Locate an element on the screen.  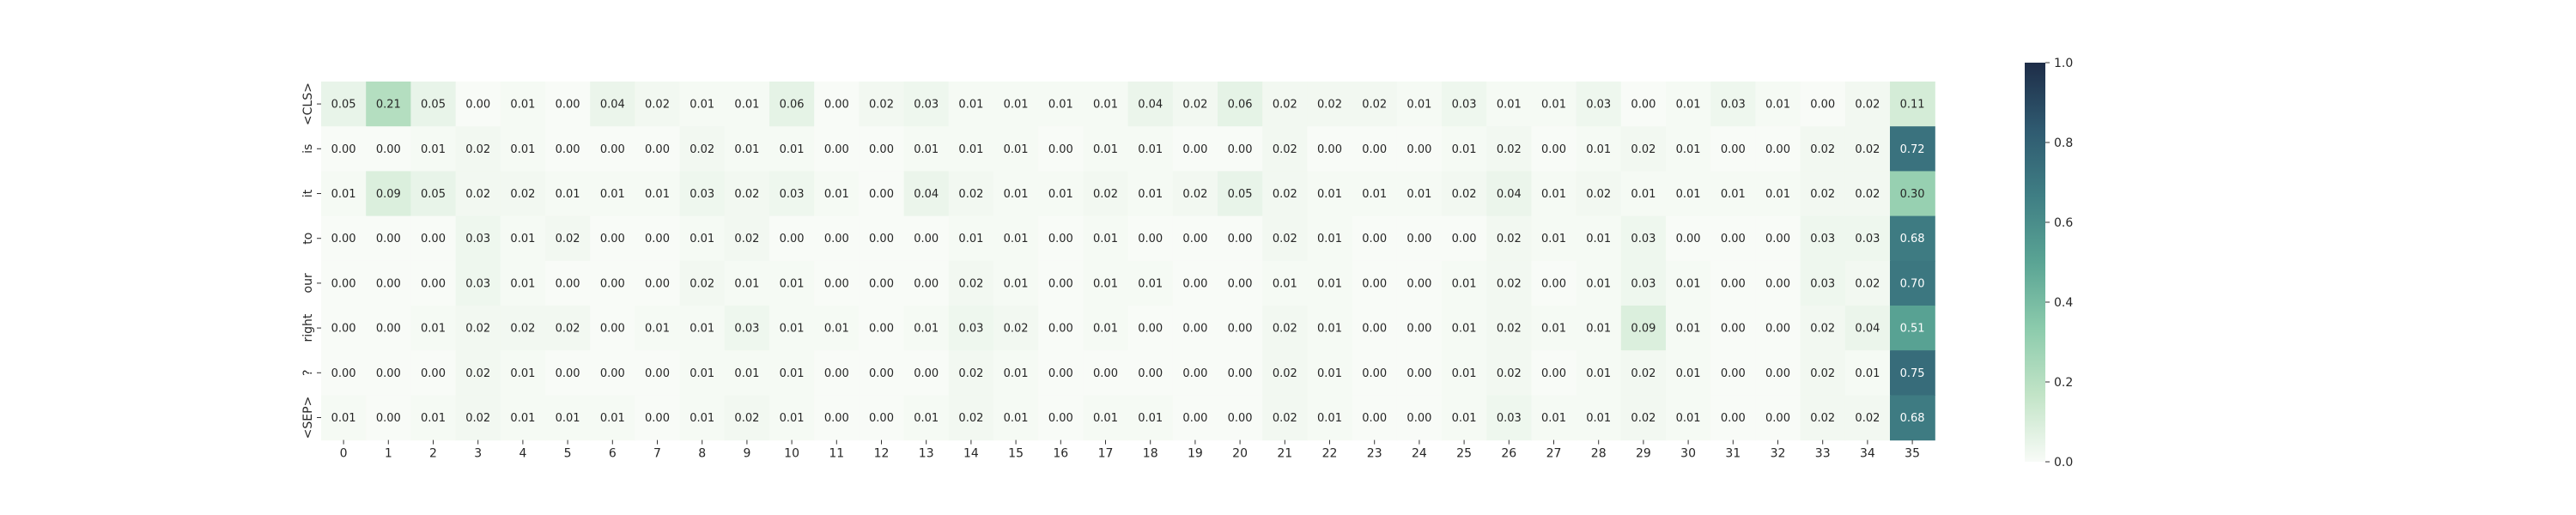
x-tick-label: 24 is located at coordinates (1419, 454).